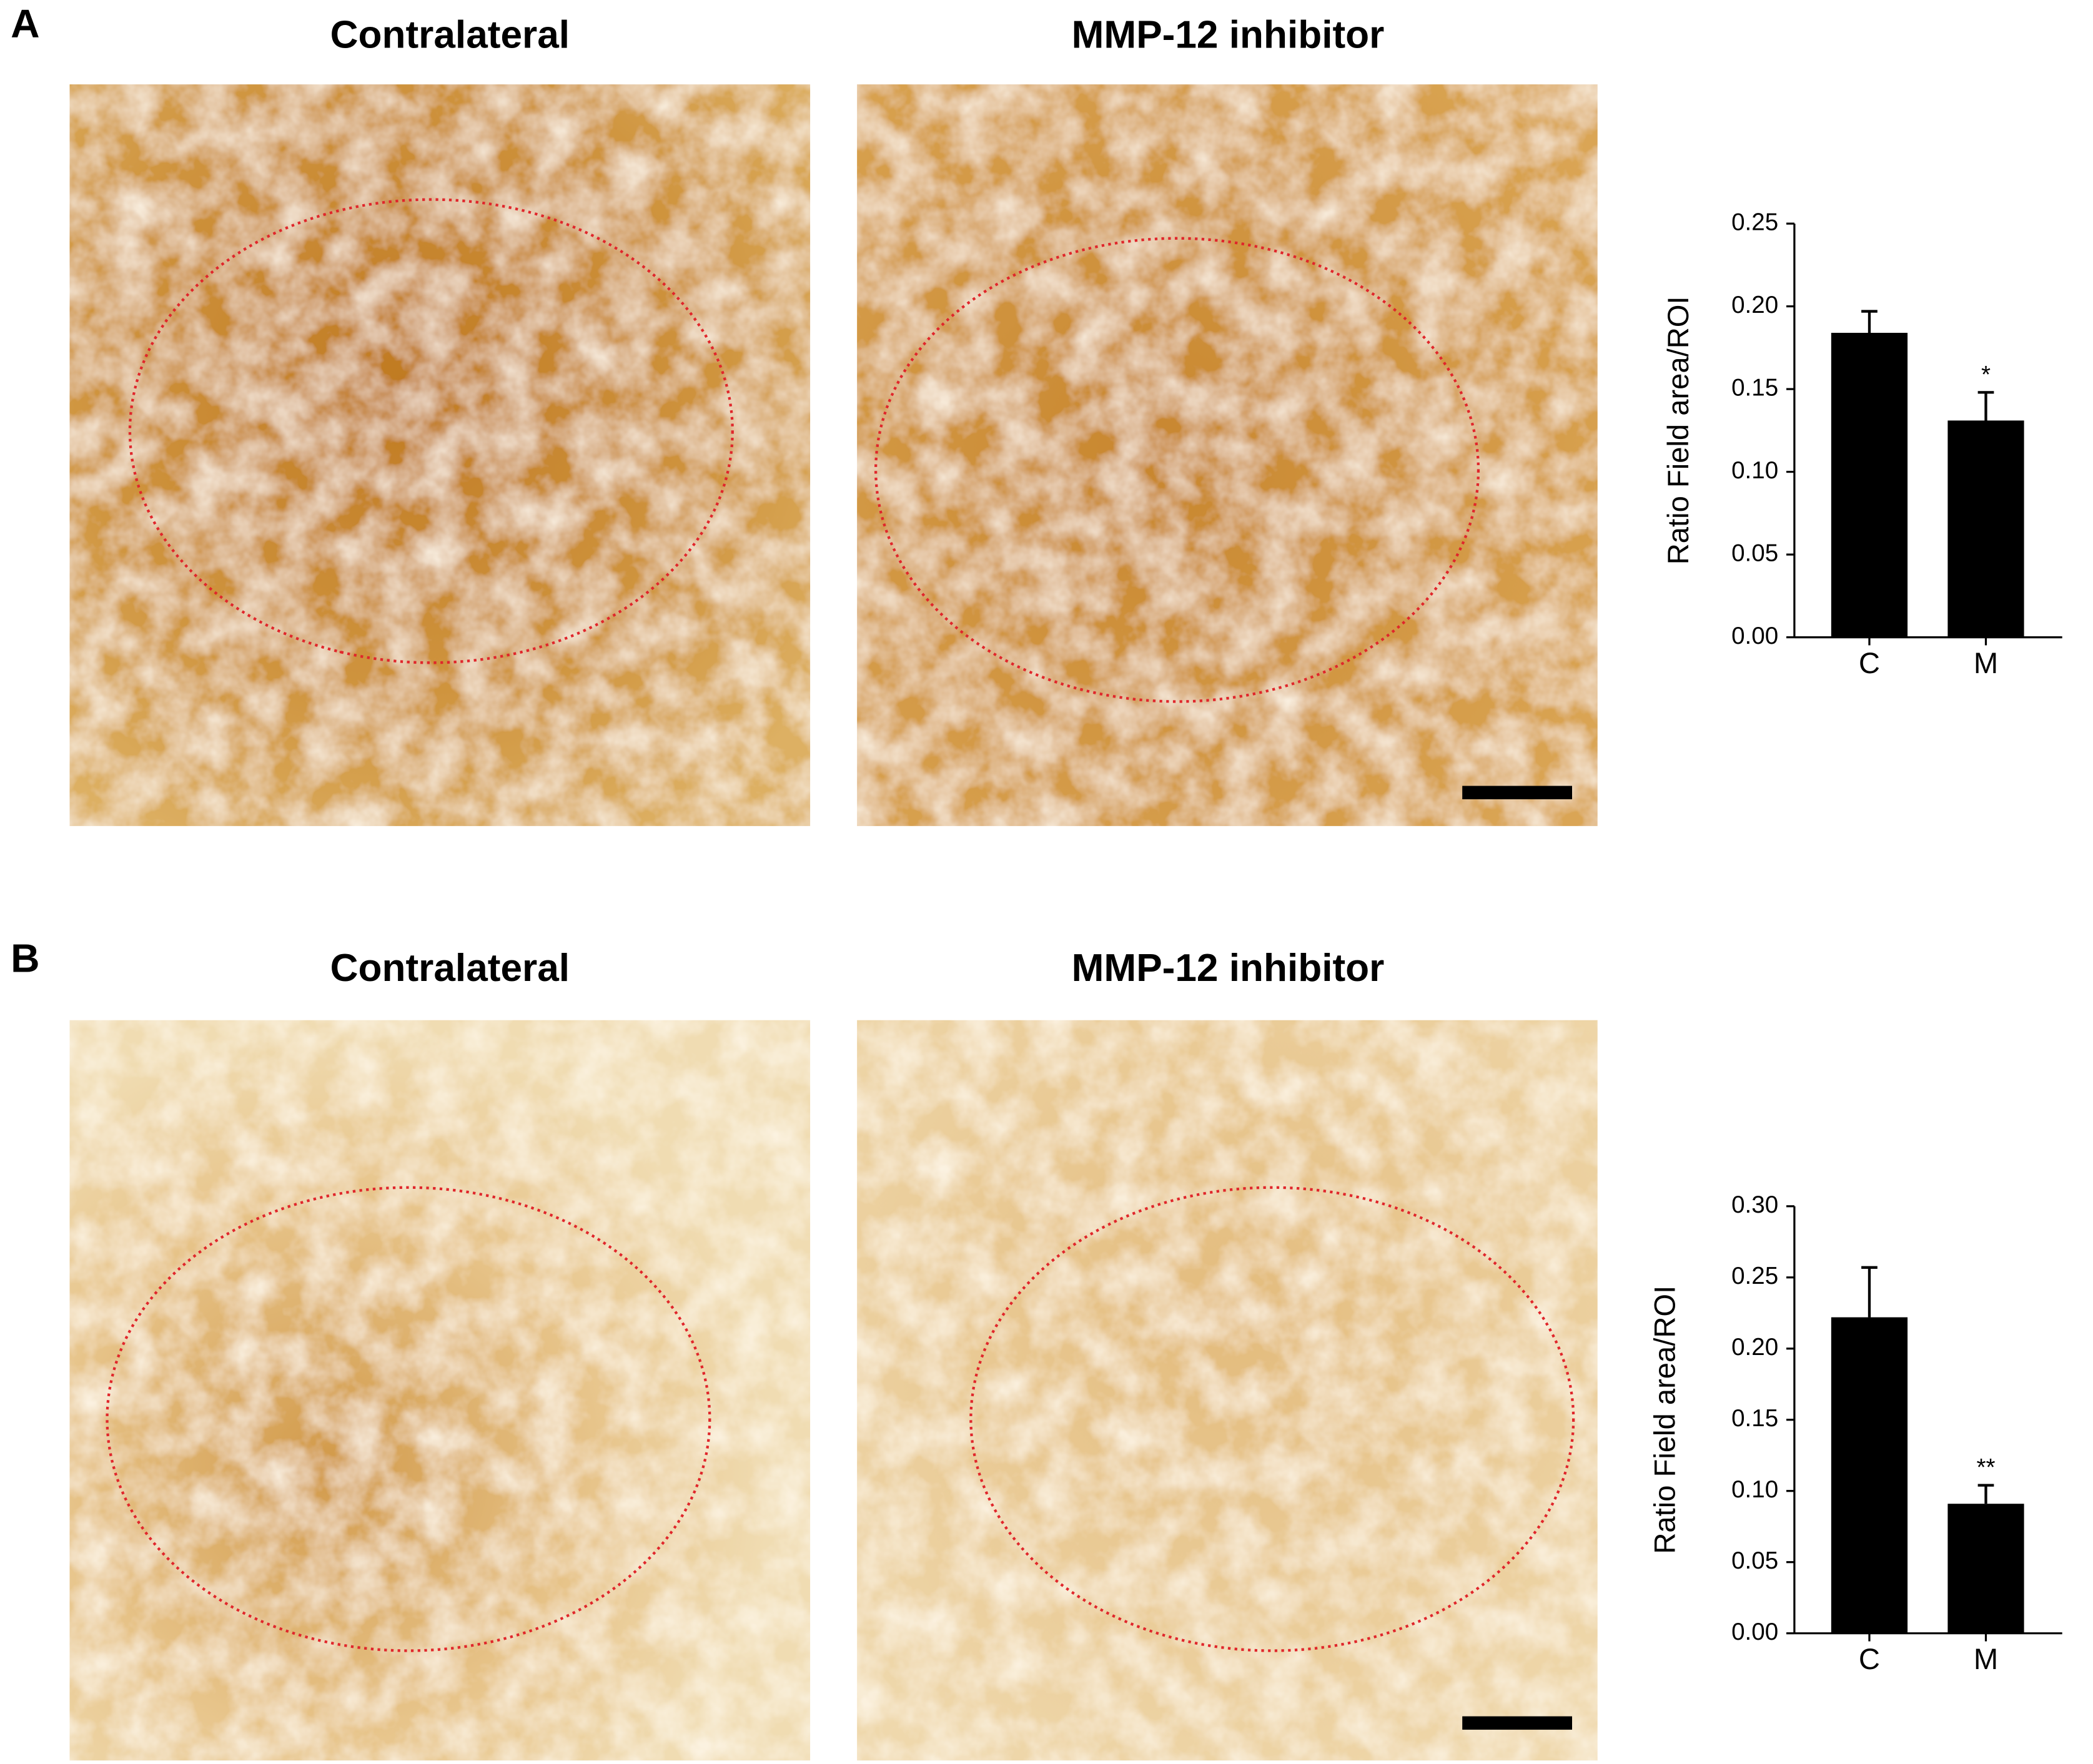 The width and height of the screenshot is (2093, 1764). What do you see at coordinates (25, 957) in the screenshot?
I see `panel-label: B` at bounding box center [25, 957].